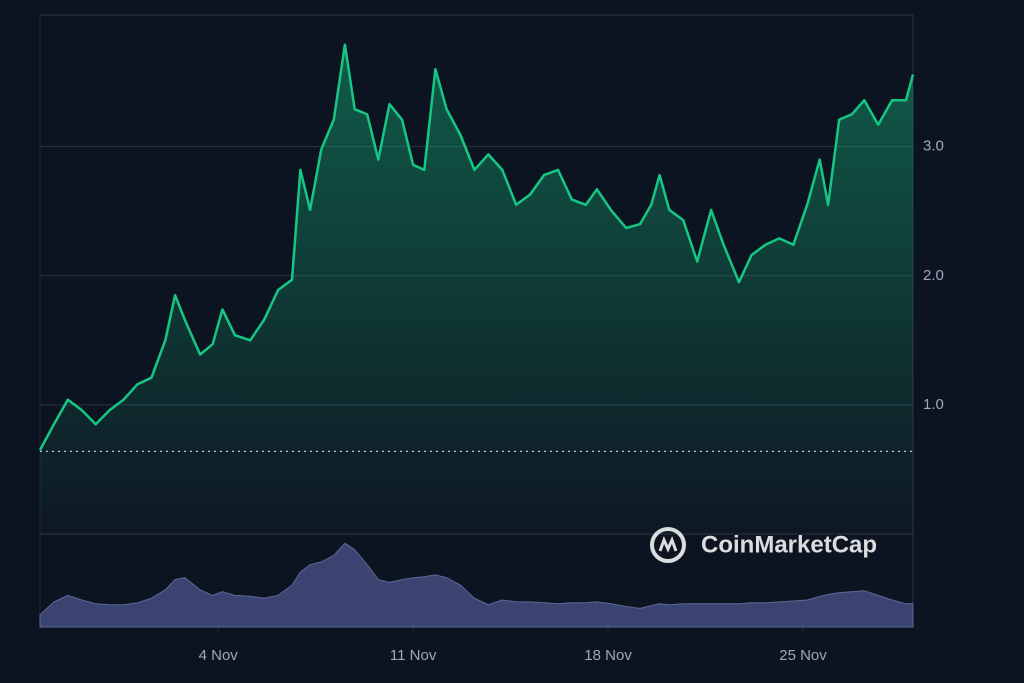 The width and height of the screenshot is (1024, 683). Describe the element at coordinates (789, 544) in the screenshot. I see `watermark-text: CoinMarketCap` at that location.